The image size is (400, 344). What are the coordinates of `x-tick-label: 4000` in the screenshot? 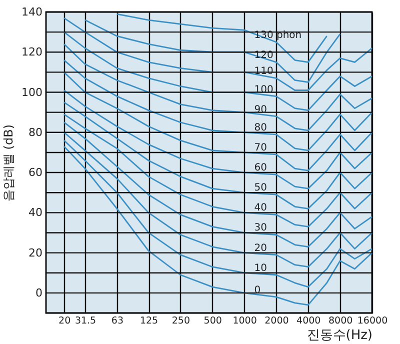 It's located at (308, 321).